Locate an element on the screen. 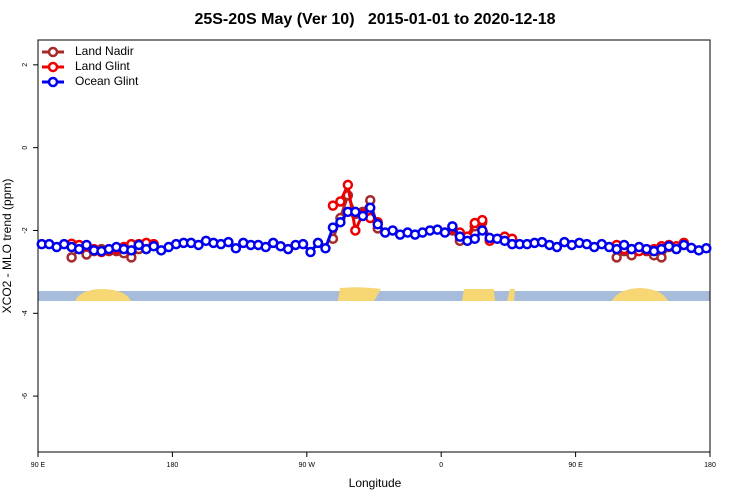 The height and width of the screenshot is (500, 750). y-tick-label: 0 is located at coordinates (25, 148).